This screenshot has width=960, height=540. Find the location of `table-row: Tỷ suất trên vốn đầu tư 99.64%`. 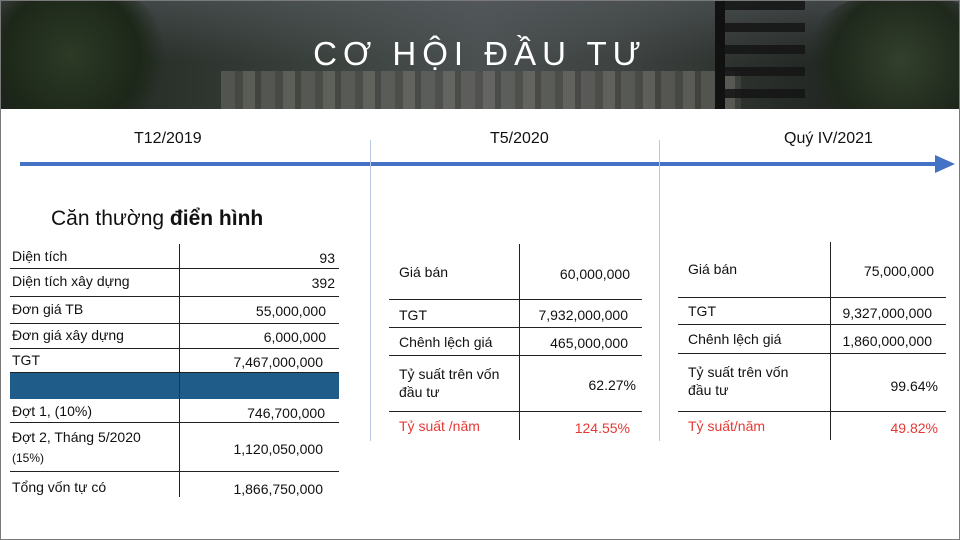

table-row: Tỷ suất trên vốn đầu tư 99.64% is located at coordinates (812, 382).